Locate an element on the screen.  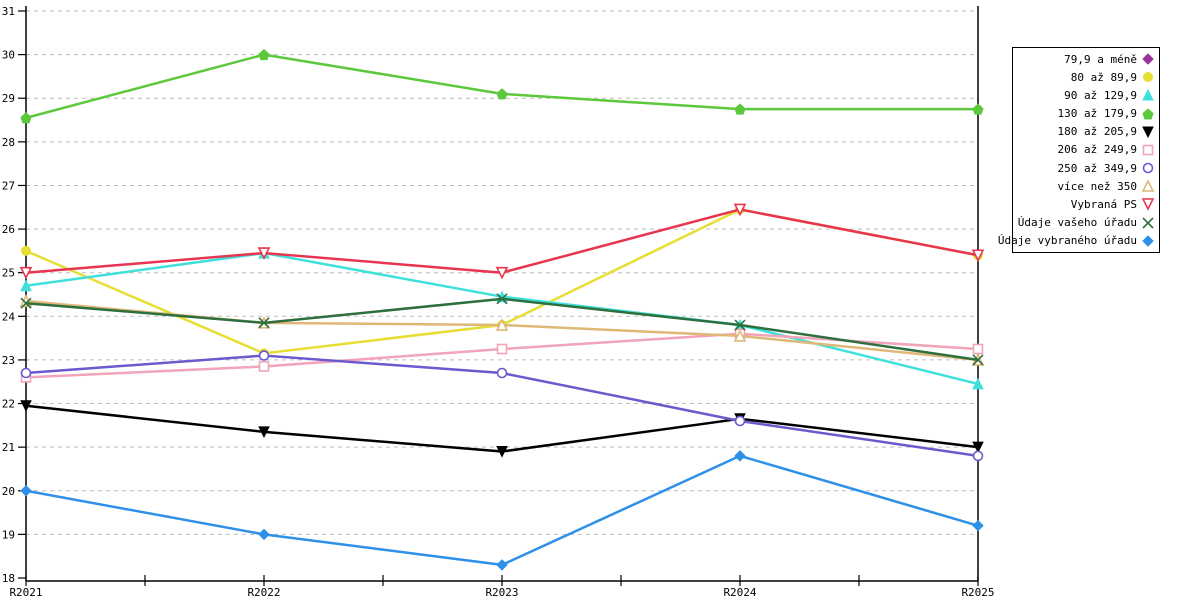
legend-label: Údaje vašeho úřadu is located at coordinates (1077, 223).